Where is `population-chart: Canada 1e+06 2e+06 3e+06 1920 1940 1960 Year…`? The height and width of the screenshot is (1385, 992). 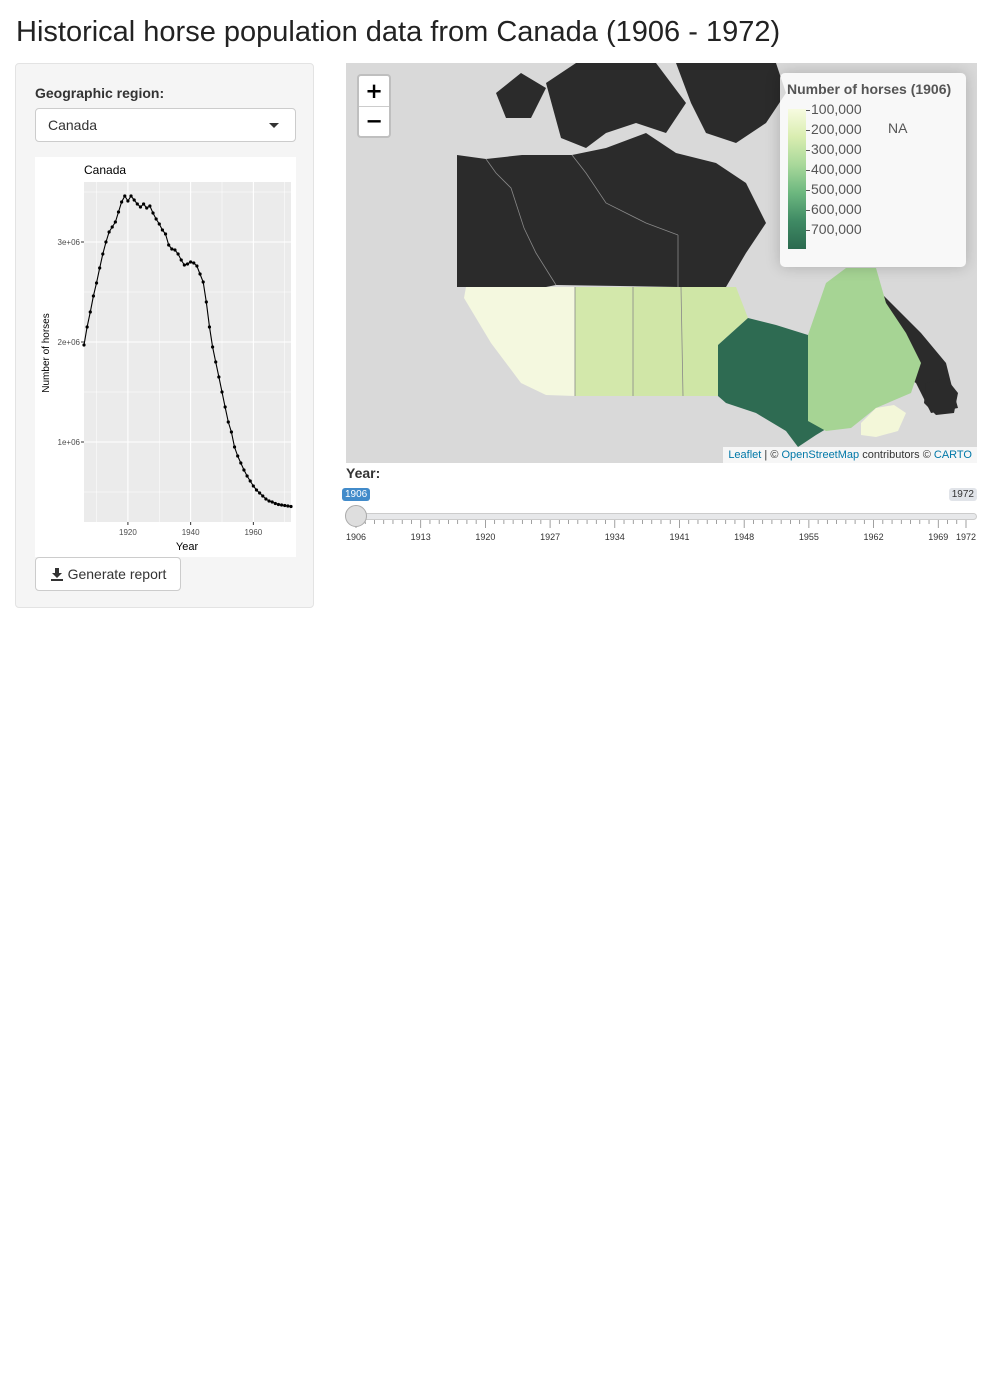 population-chart: Canada 1e+06 2e+06 3e+06 1920 1940 1960 Year… is located at coordinates (165, 357).